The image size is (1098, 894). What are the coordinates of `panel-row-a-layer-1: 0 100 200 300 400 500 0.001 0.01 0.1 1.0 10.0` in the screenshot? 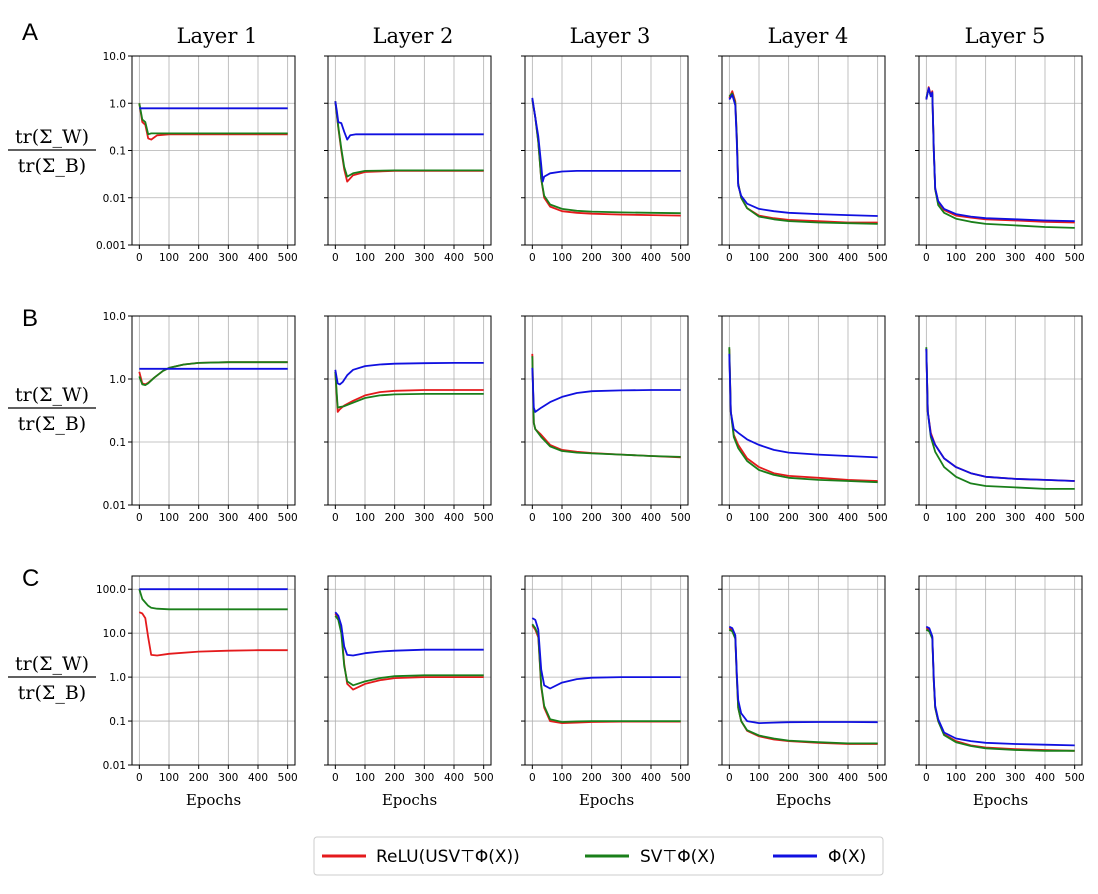 It's located at (197, 157).